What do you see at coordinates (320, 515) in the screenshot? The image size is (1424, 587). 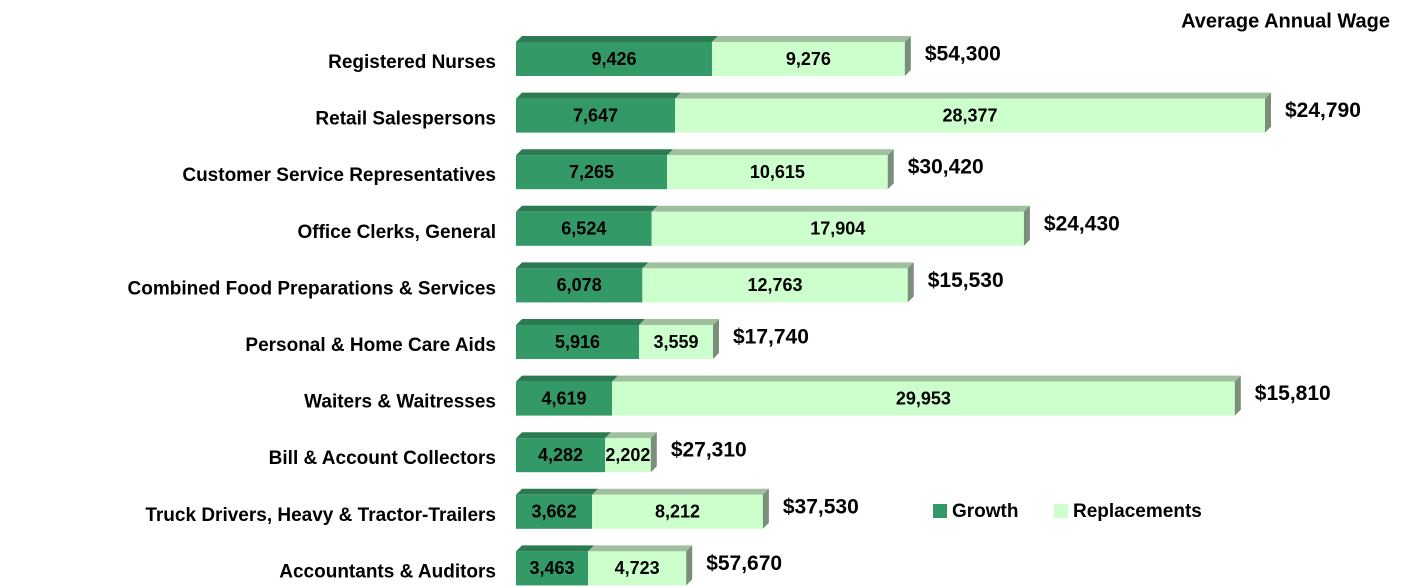 I see `category-label: Truck Drivers, Heavy & Tractor-Trailers` at bounding box center [320, 515].